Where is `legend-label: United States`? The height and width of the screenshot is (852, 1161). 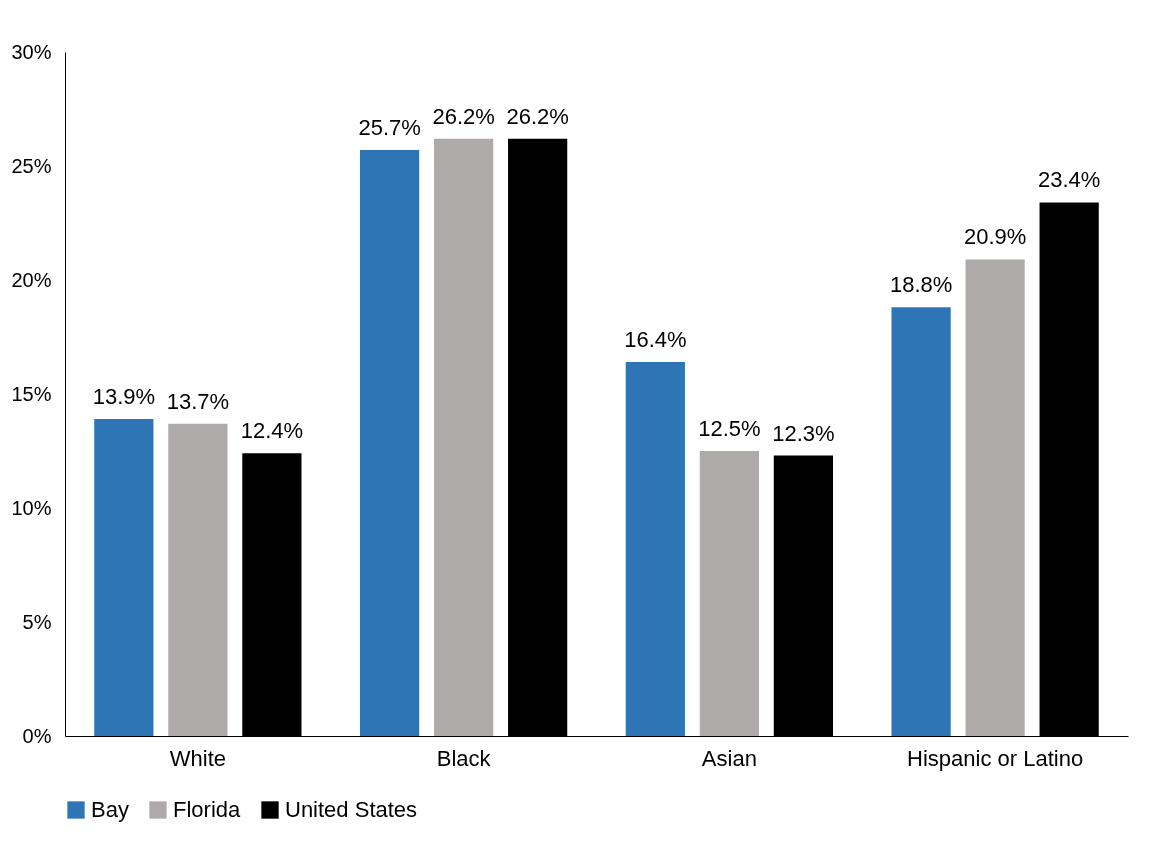
legend-label: United States is located at coordinates (351, 809).